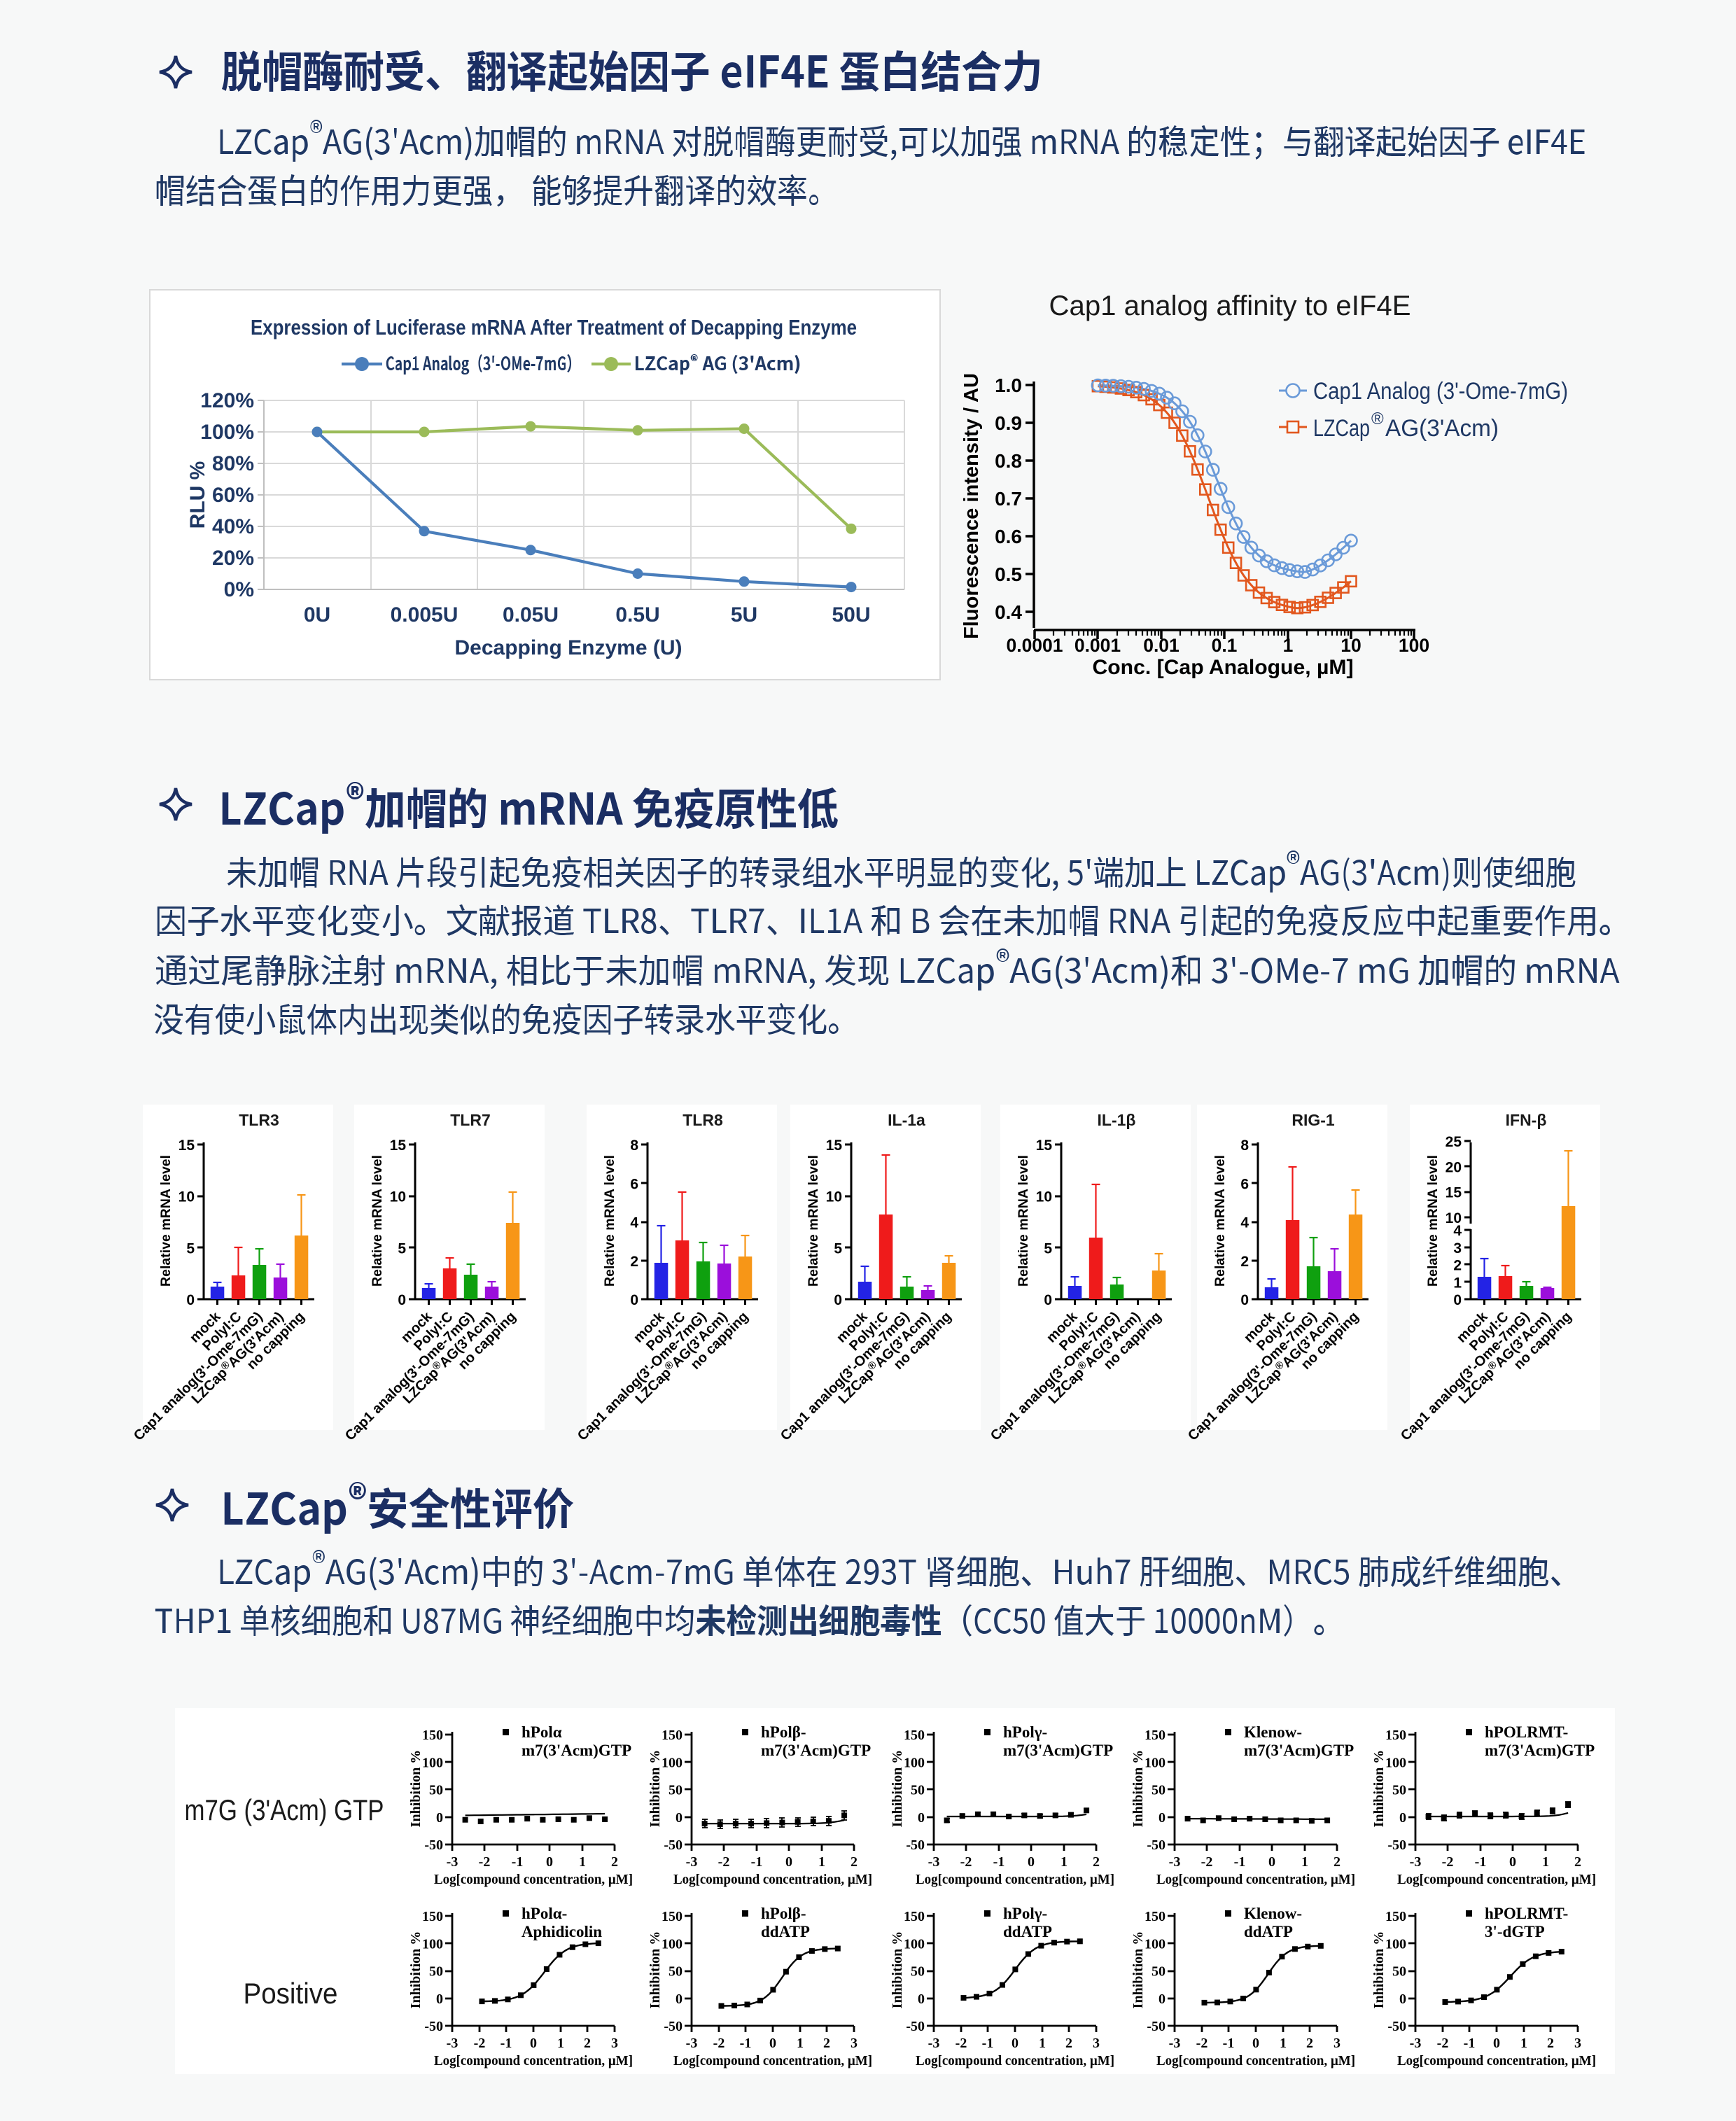 Image resolution: width=1736 pixels, height=2121 pixels. I want to click on svg-text: TLR7, so click(470, 1120).